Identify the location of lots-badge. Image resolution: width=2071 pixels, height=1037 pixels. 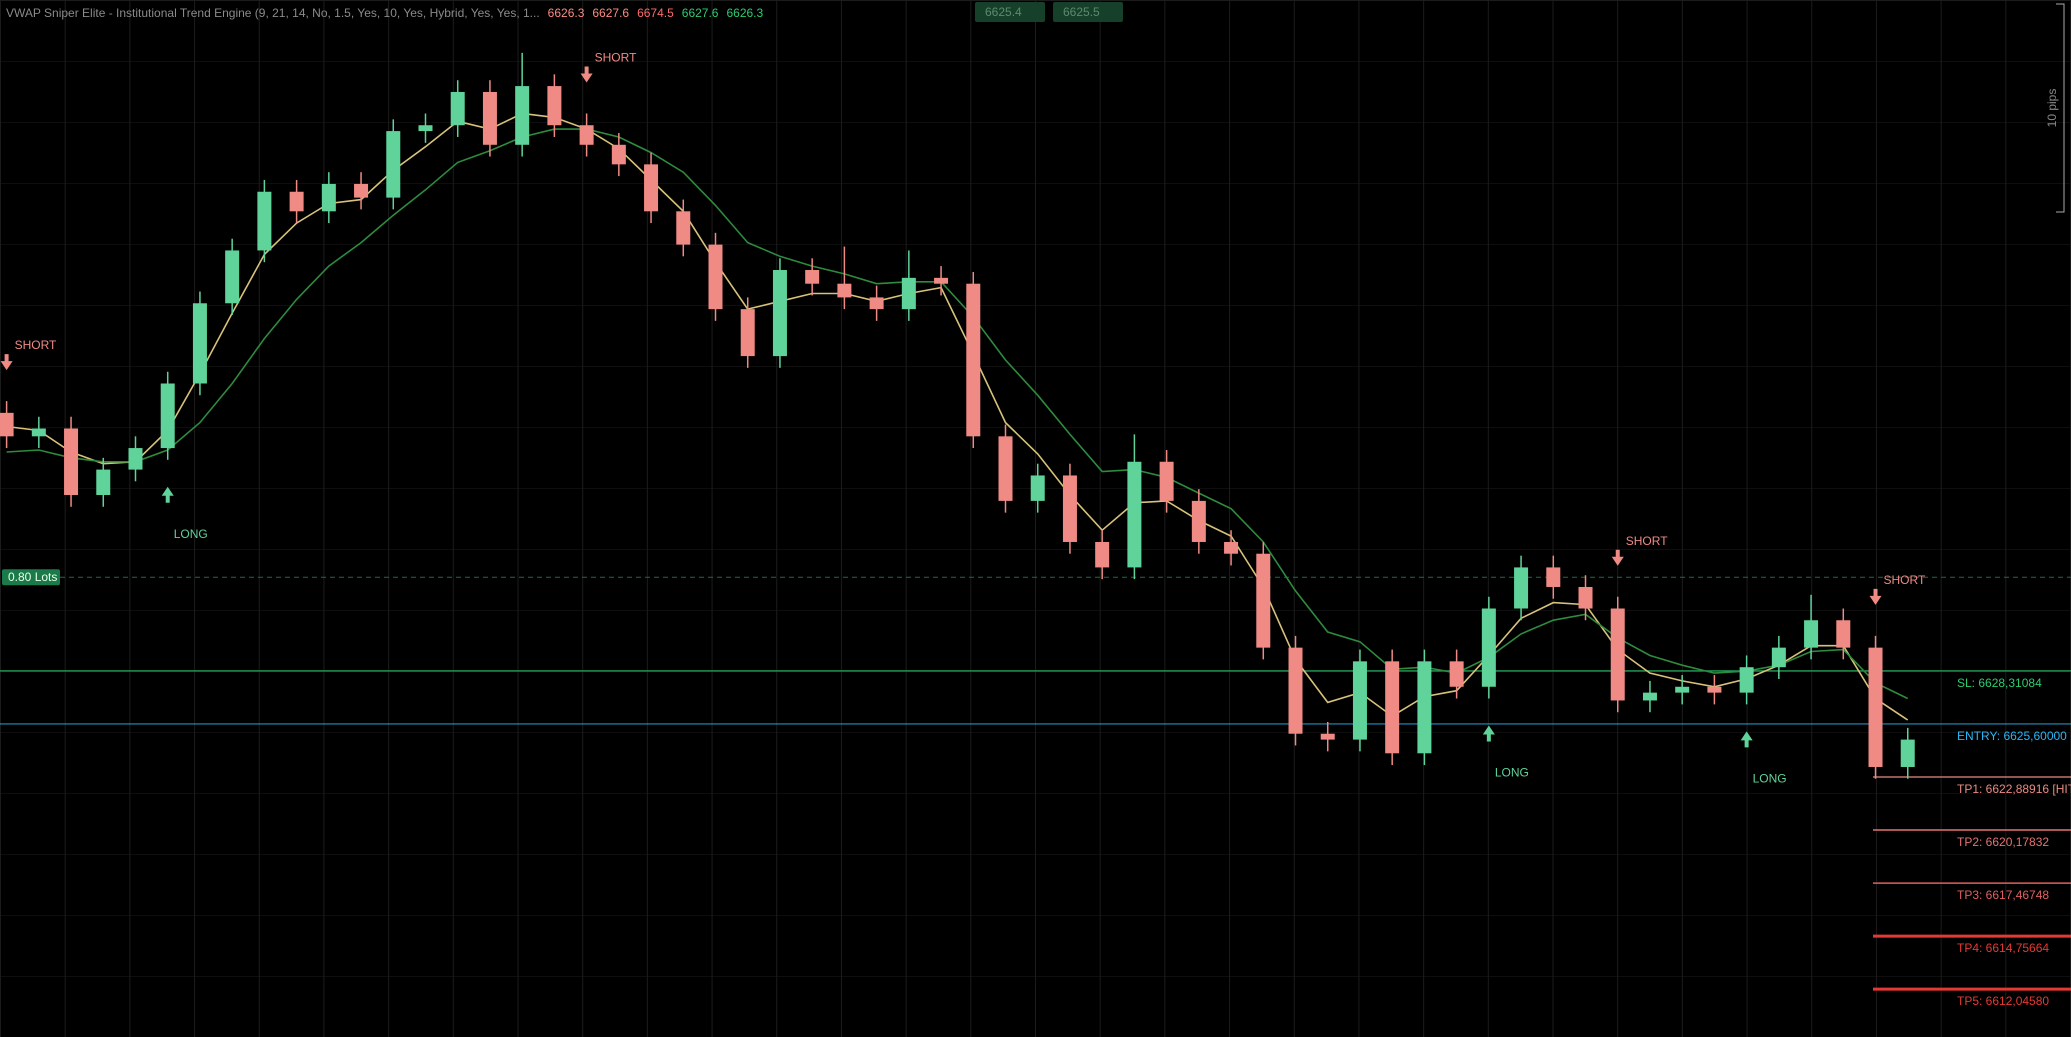
(31, 577).